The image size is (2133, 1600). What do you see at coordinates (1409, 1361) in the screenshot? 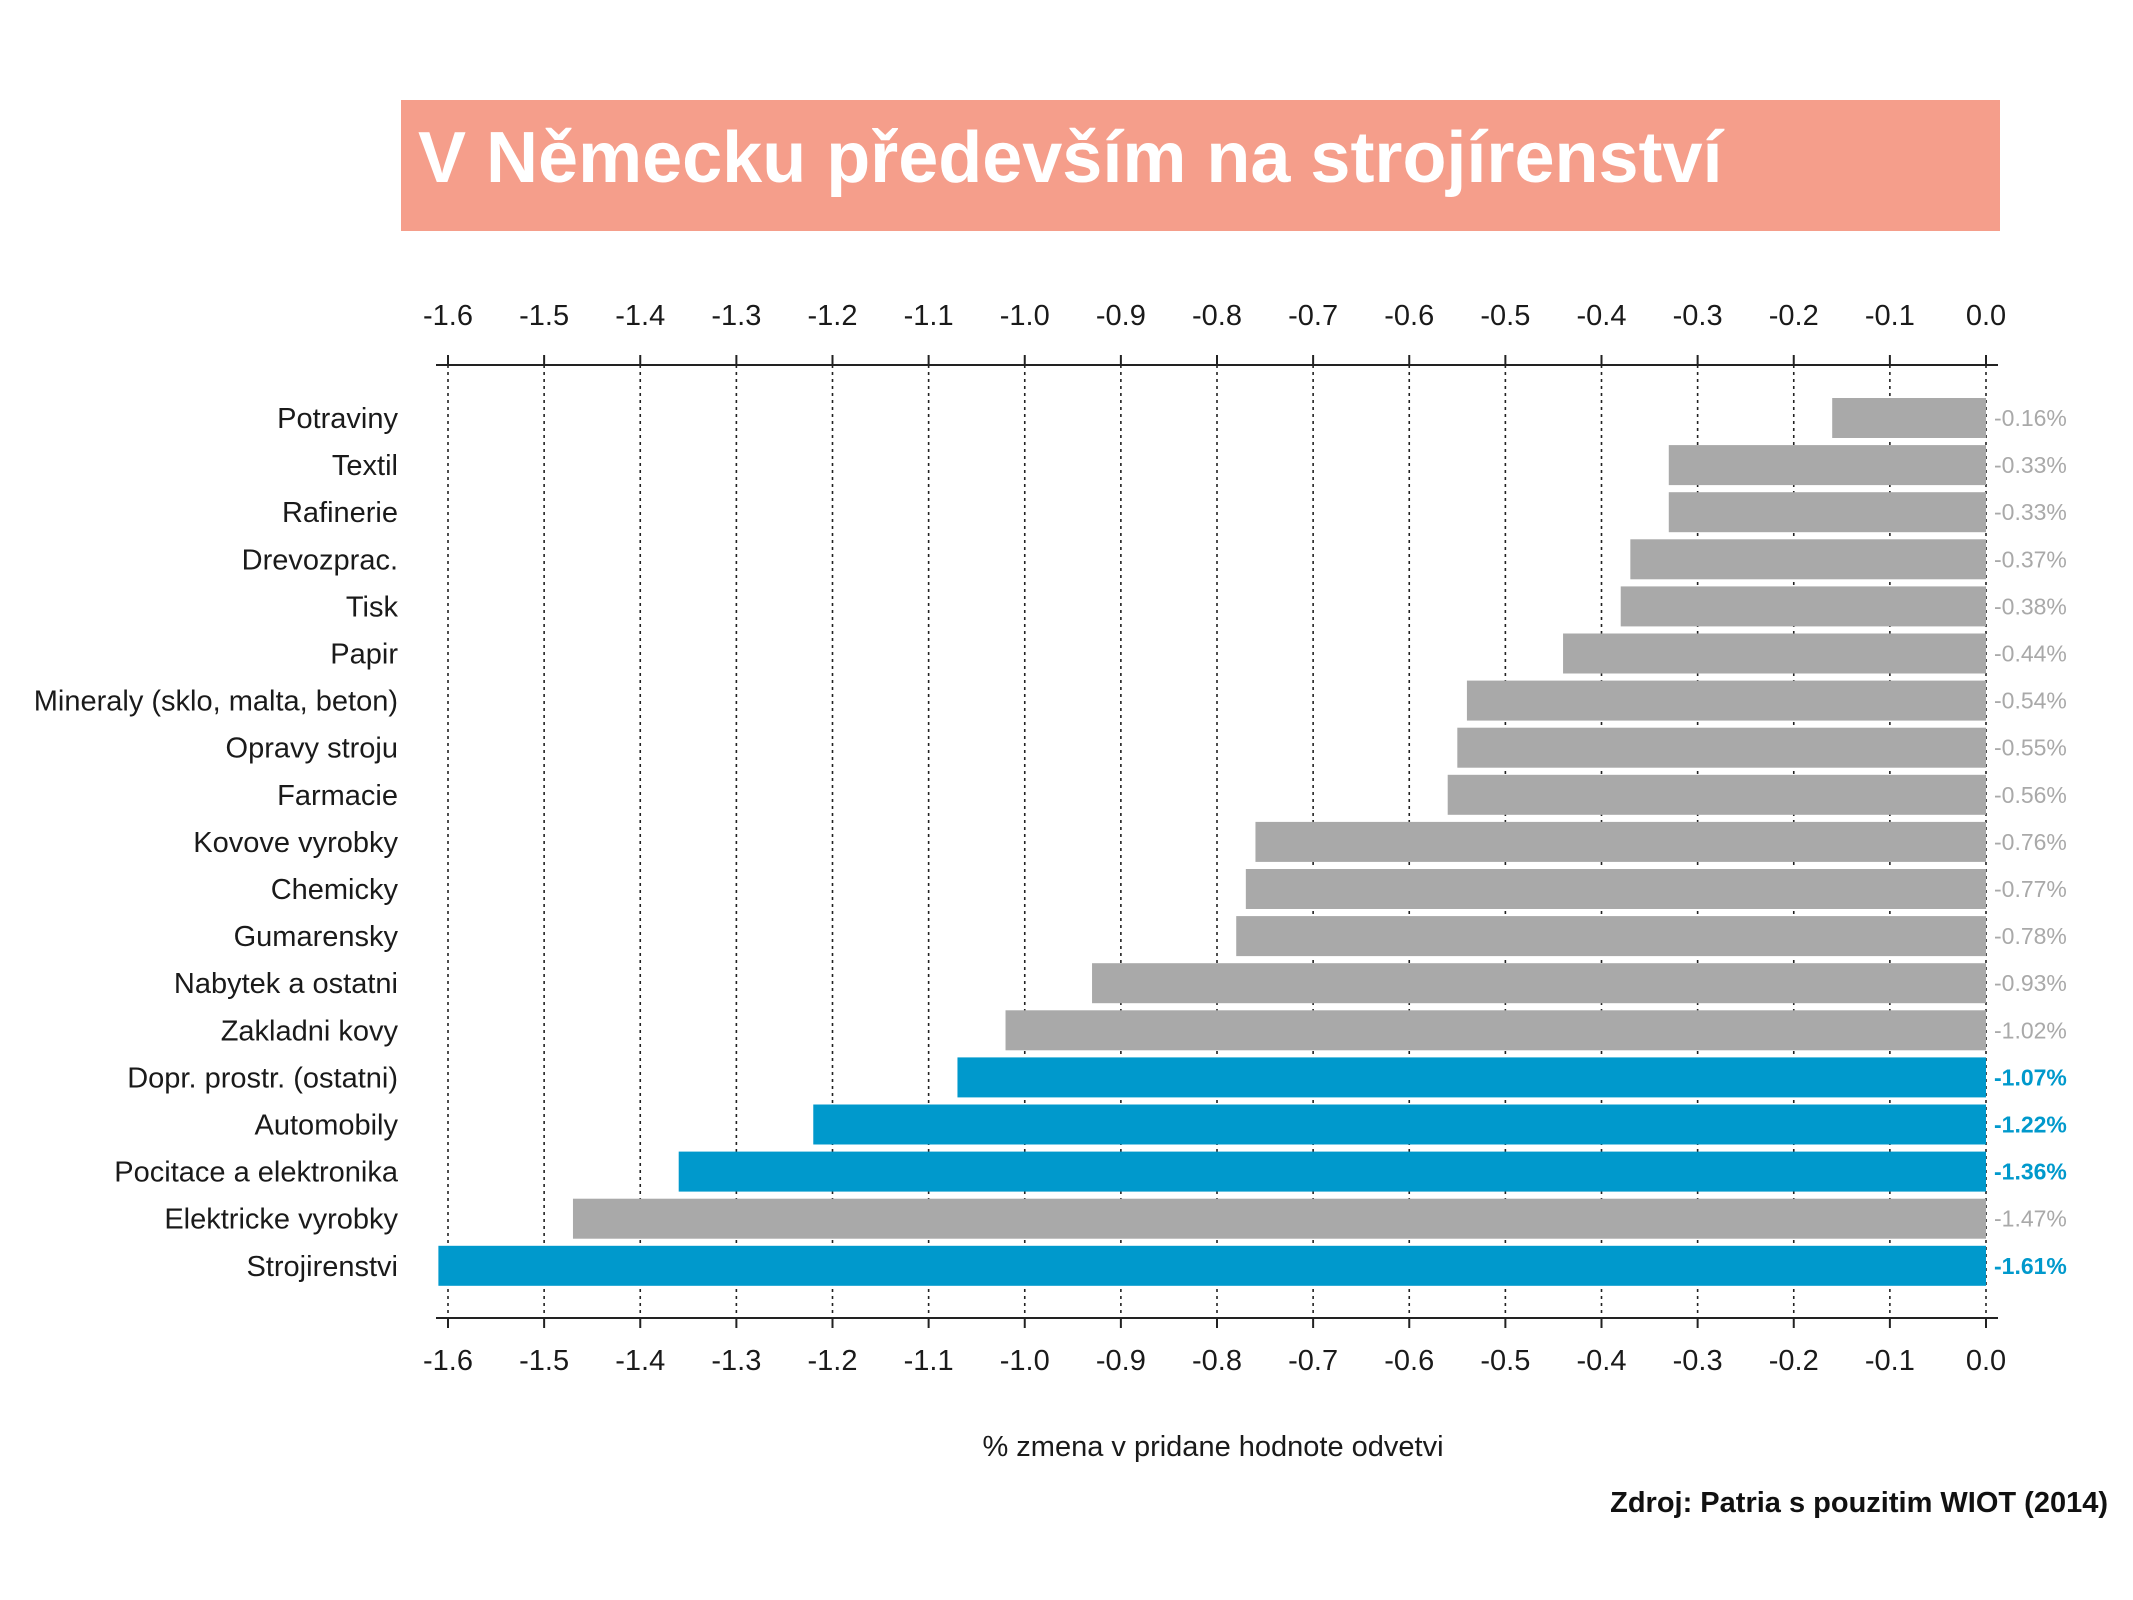
I see `x-tick-label-bottom: -0.6` at bounding box center [1409, 1361].